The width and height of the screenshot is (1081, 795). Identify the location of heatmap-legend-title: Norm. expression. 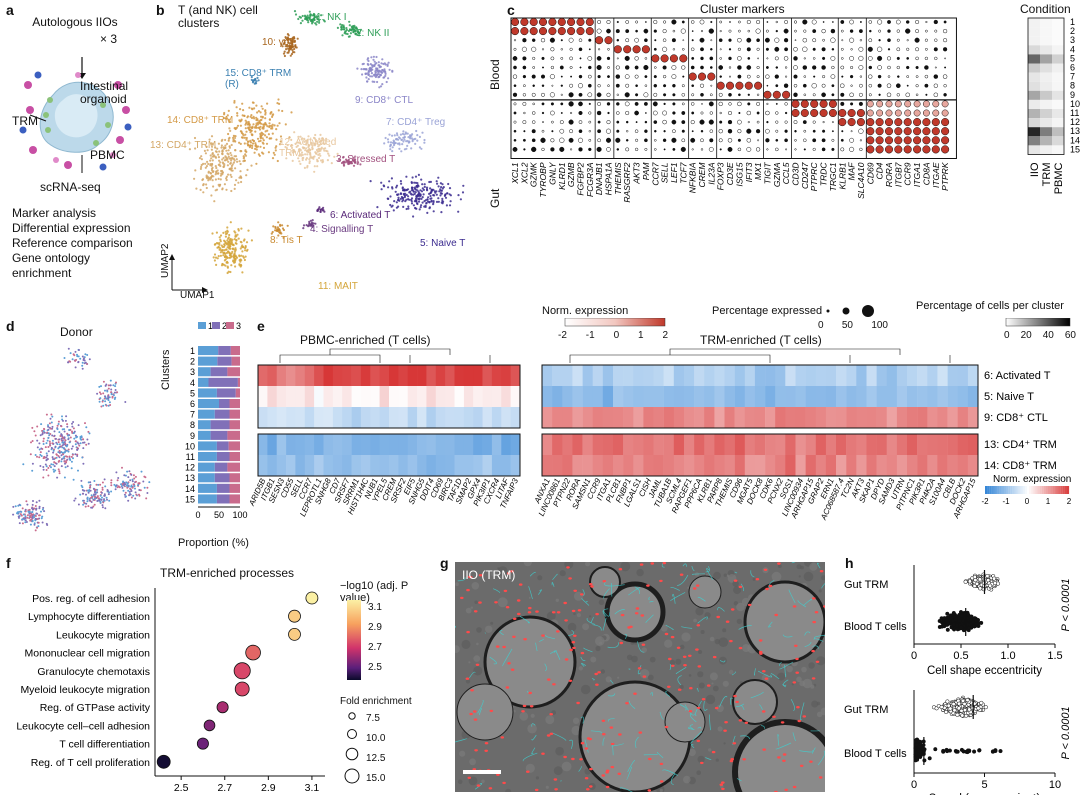
(1032, 479).